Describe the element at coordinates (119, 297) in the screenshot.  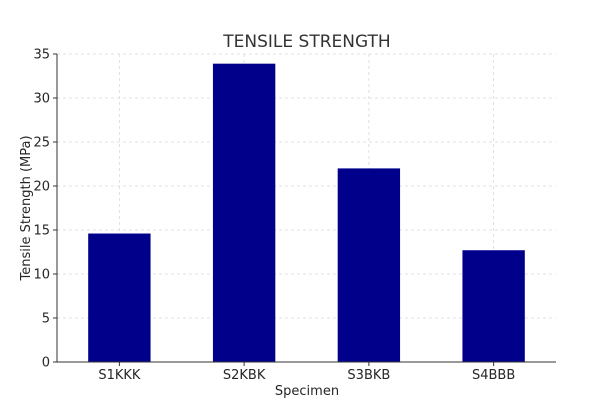
I see `bar-s1kkk` at that location.